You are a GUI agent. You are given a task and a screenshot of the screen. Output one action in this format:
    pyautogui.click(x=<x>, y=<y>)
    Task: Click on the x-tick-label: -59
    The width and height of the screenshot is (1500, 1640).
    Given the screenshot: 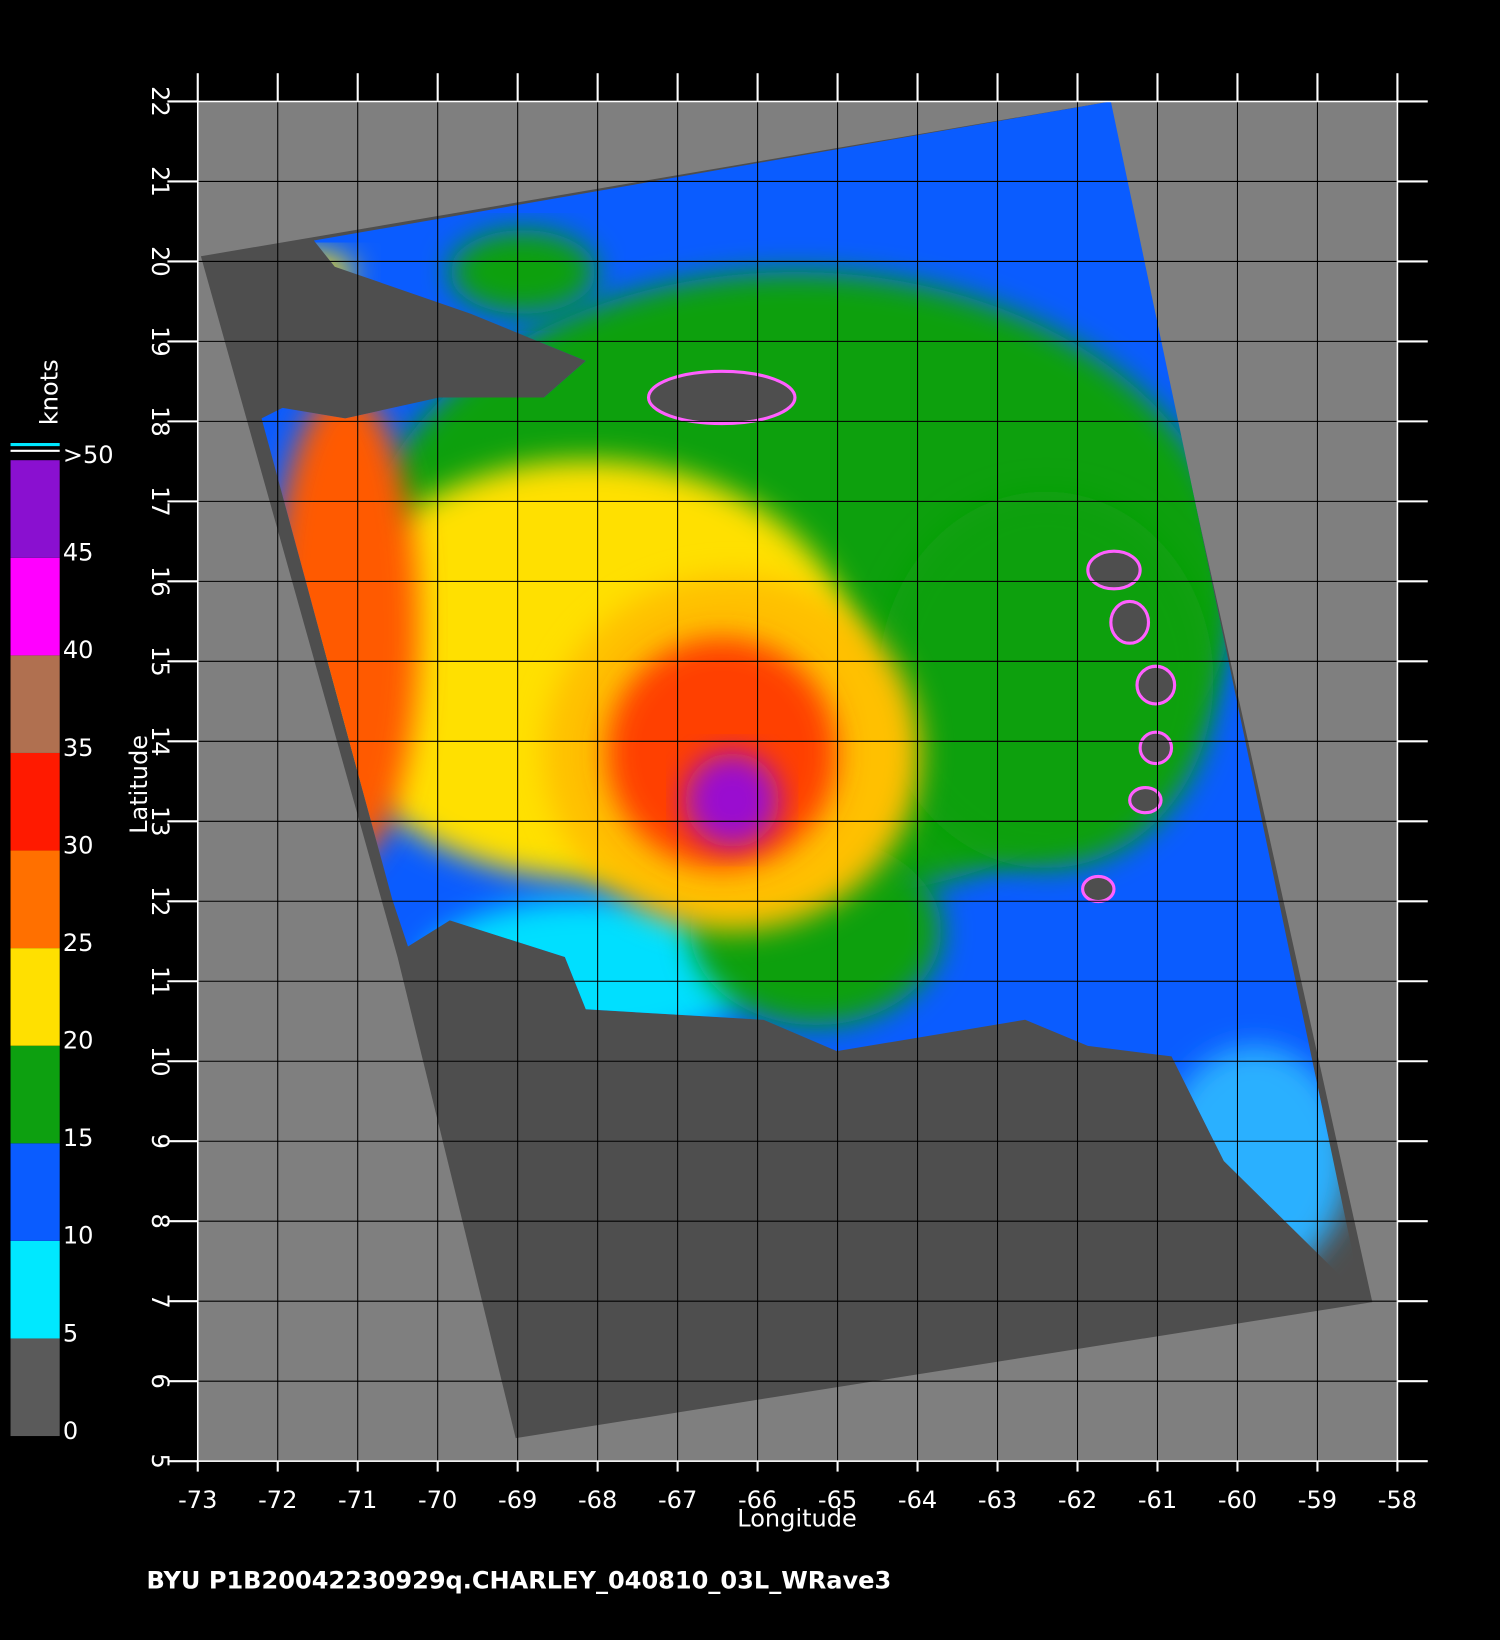 What is the action you would take?
    pyautogui.click(x=1317, y=1500)
    